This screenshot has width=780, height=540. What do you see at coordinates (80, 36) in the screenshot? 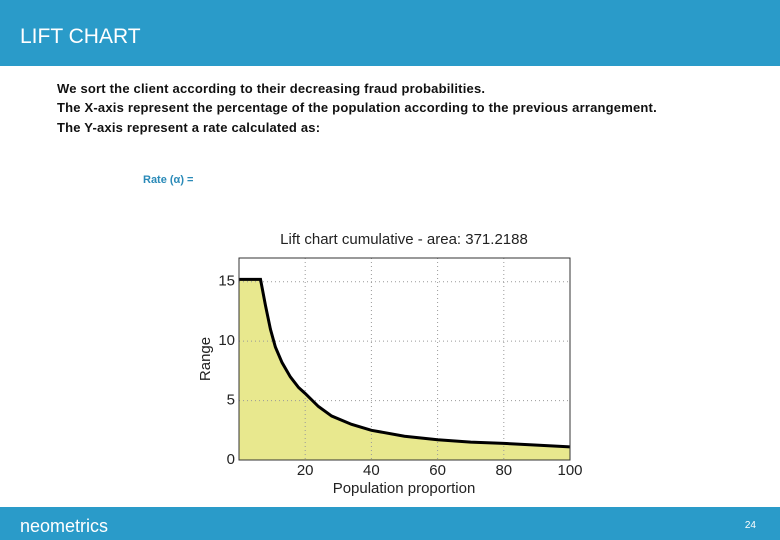
I see `header-title: LIFT CHART` at bounding box center [80, 36].